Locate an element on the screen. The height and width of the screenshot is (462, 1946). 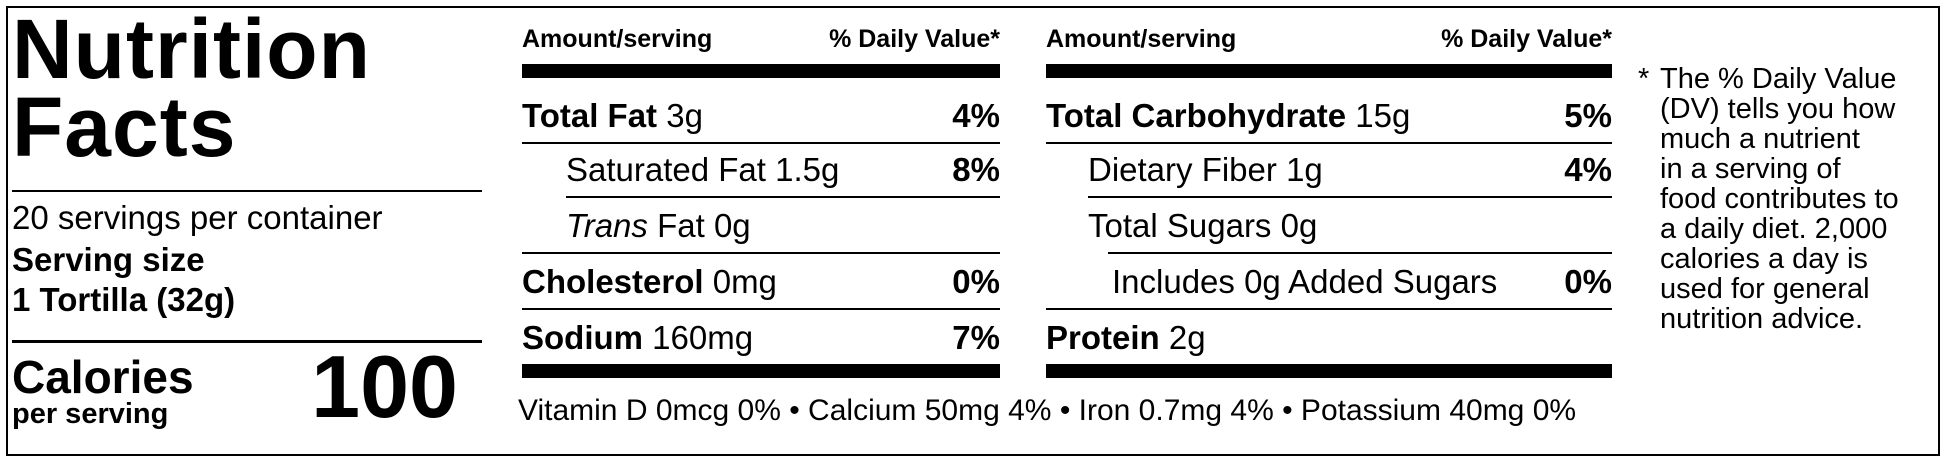
title-line-1: Nutrition is located at coordinates (191, 49).